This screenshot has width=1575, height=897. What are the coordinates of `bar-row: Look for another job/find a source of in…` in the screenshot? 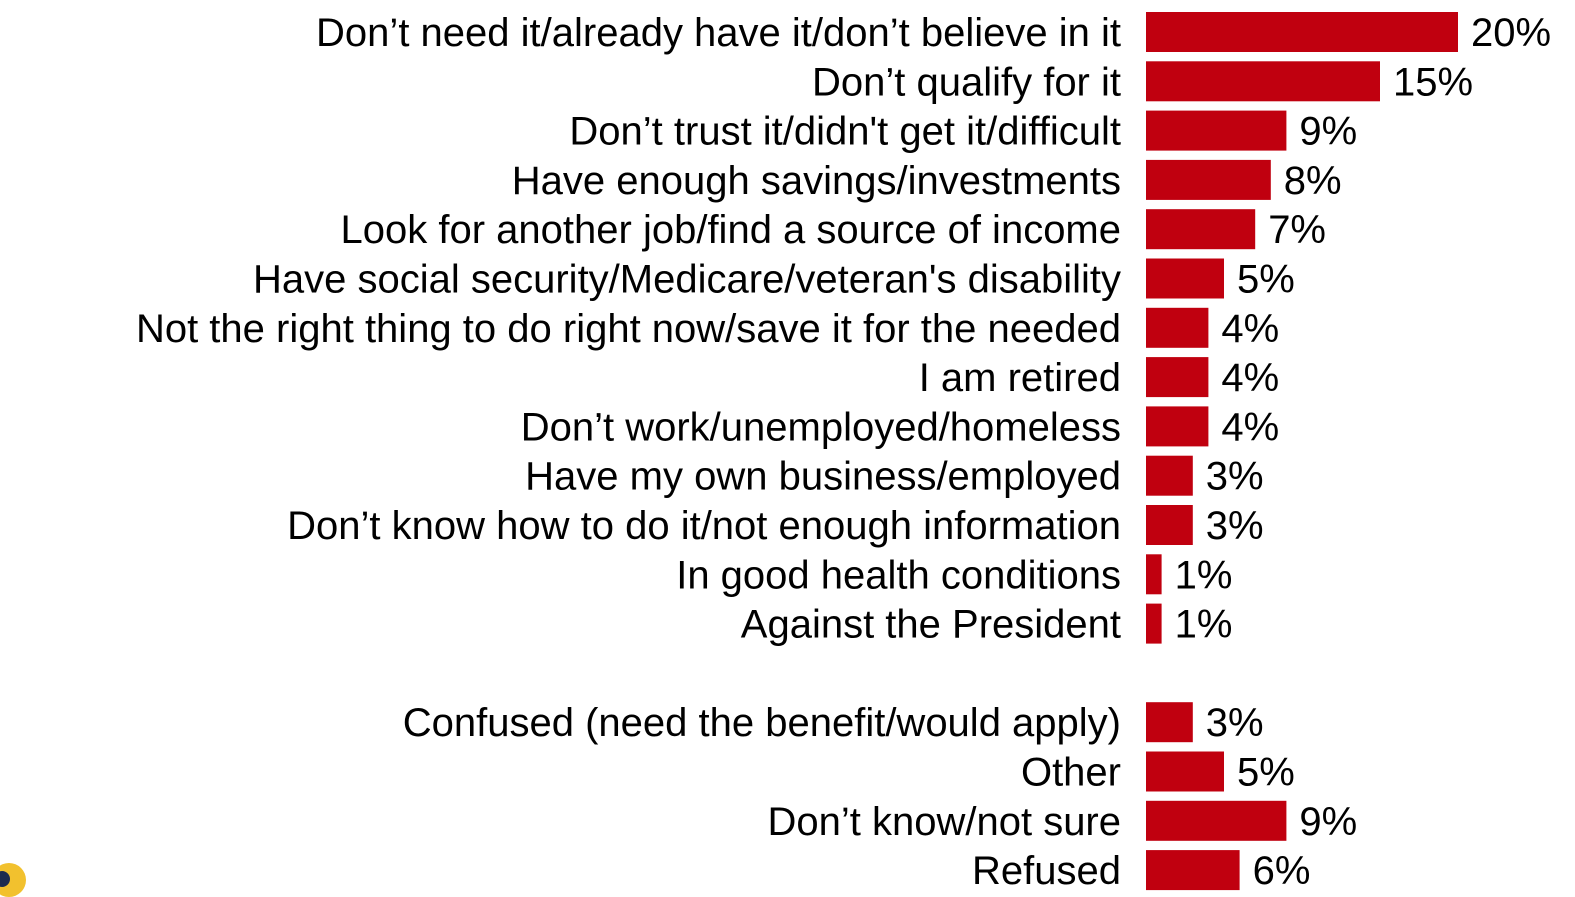 It's located at (833, 230).